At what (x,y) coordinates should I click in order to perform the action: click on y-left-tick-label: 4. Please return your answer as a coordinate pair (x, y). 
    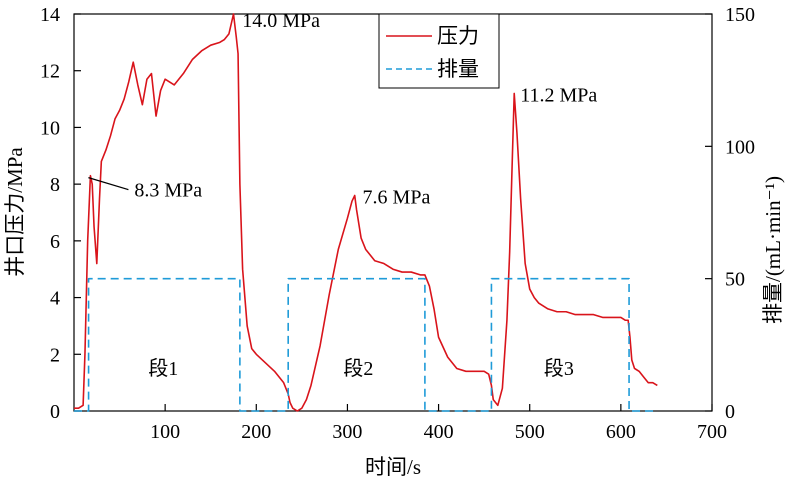
    Looking at the image, I should click on (55, 299).